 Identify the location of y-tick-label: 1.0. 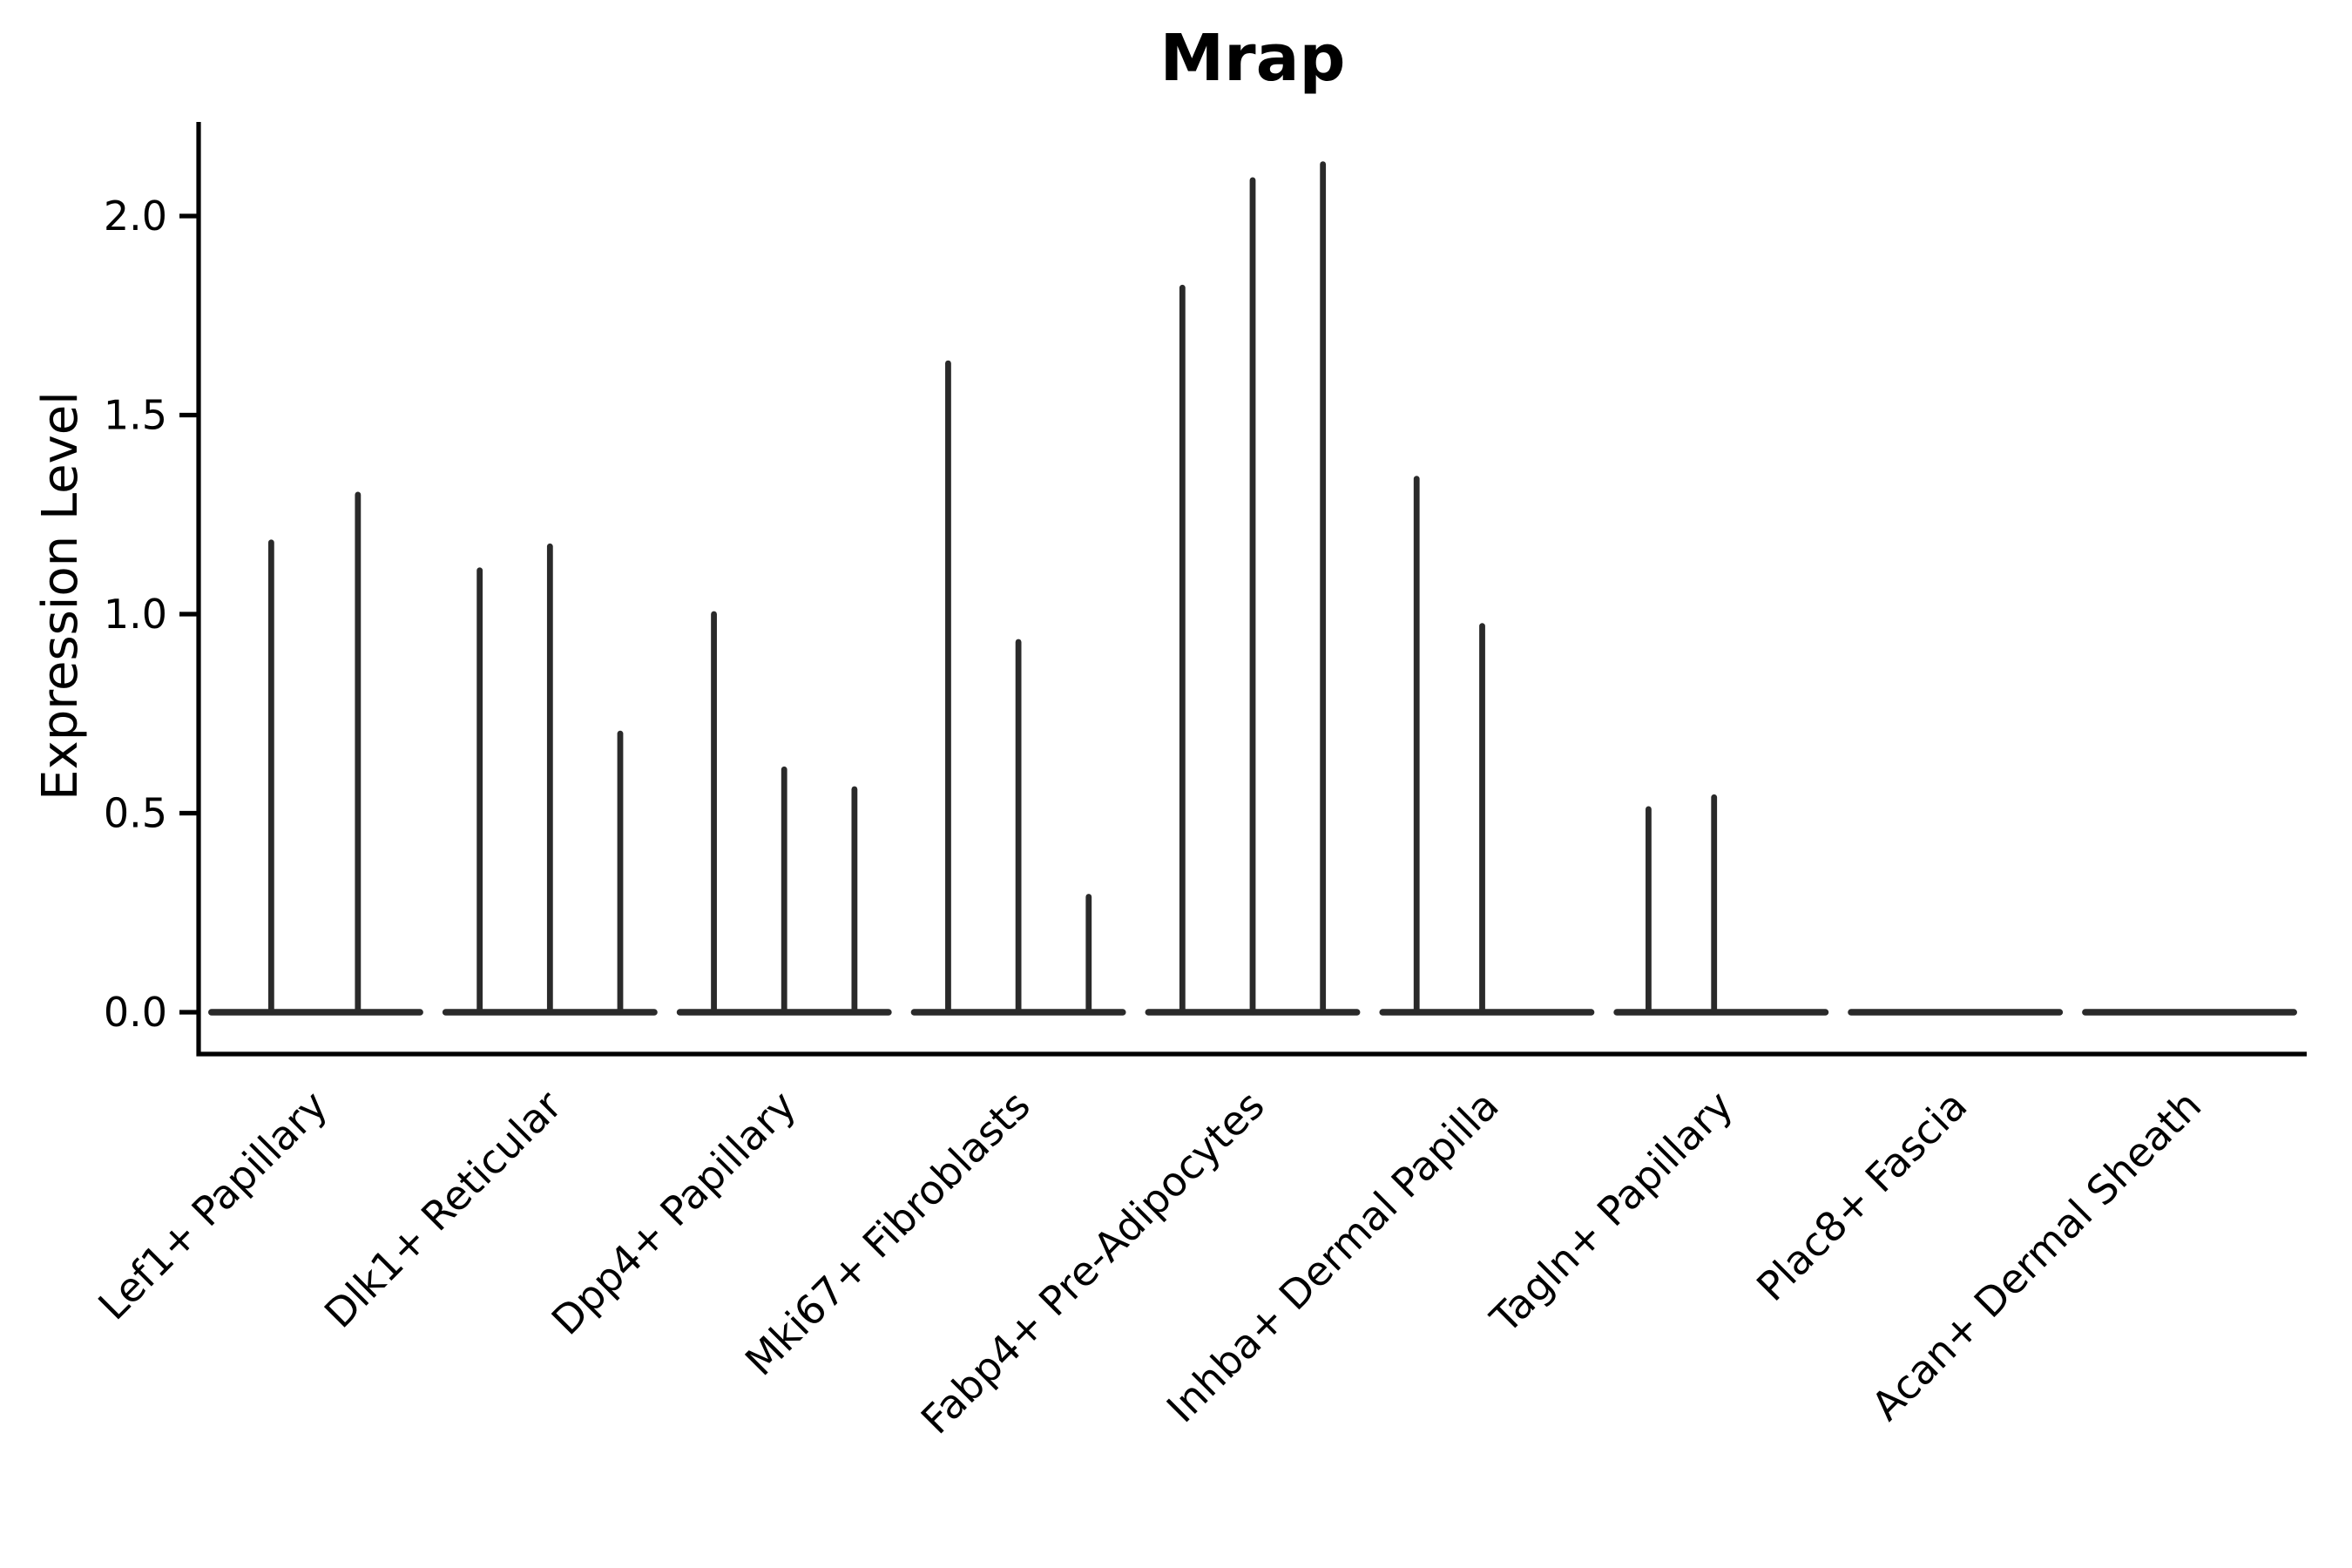
(135, 614).